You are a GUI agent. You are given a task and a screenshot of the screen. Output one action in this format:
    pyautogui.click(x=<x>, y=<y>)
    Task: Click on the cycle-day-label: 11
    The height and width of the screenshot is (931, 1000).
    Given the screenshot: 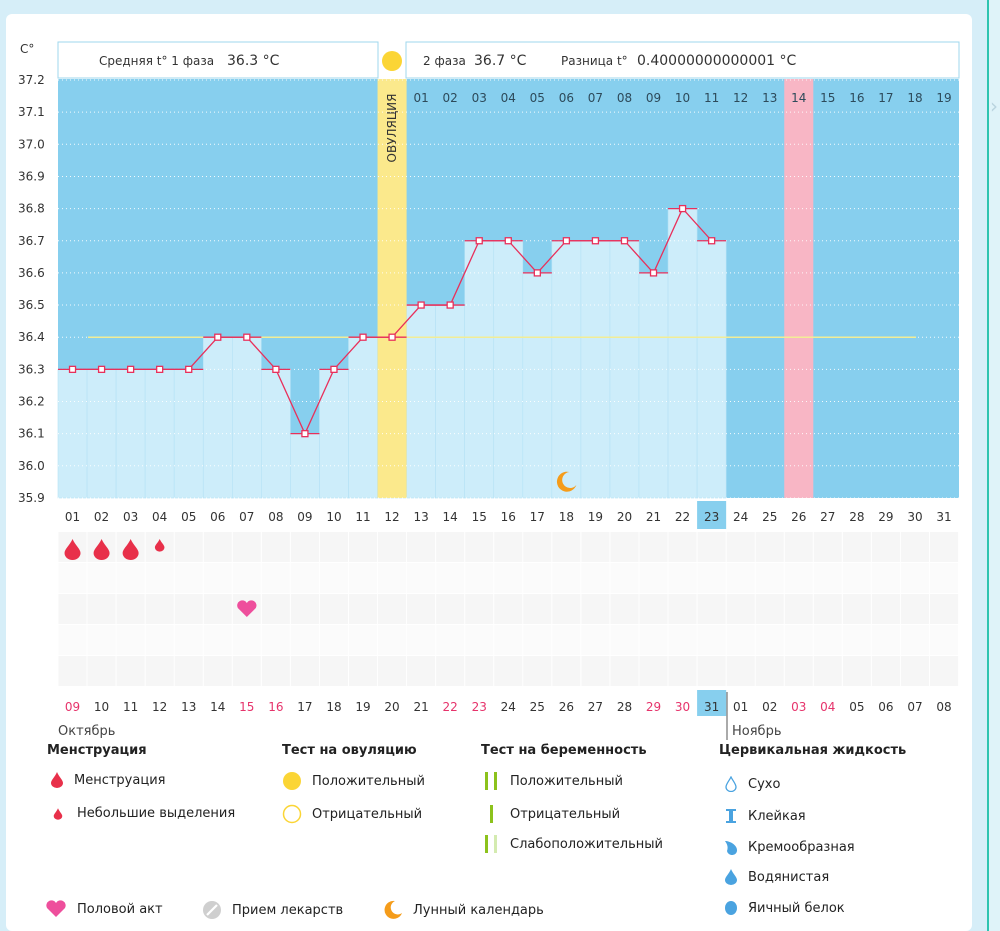 What is the action you would take?
    pyautogui.click(x=362, y=517)
    